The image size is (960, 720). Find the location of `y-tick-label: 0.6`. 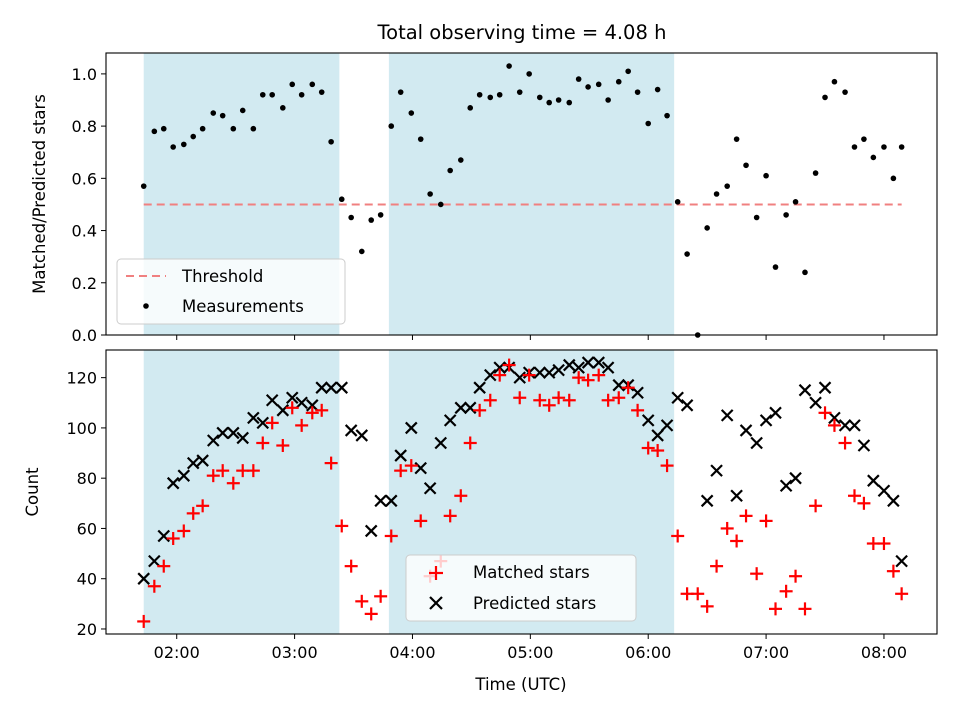

y-tick-label: 0.6 is located at coordinates (84, 178).